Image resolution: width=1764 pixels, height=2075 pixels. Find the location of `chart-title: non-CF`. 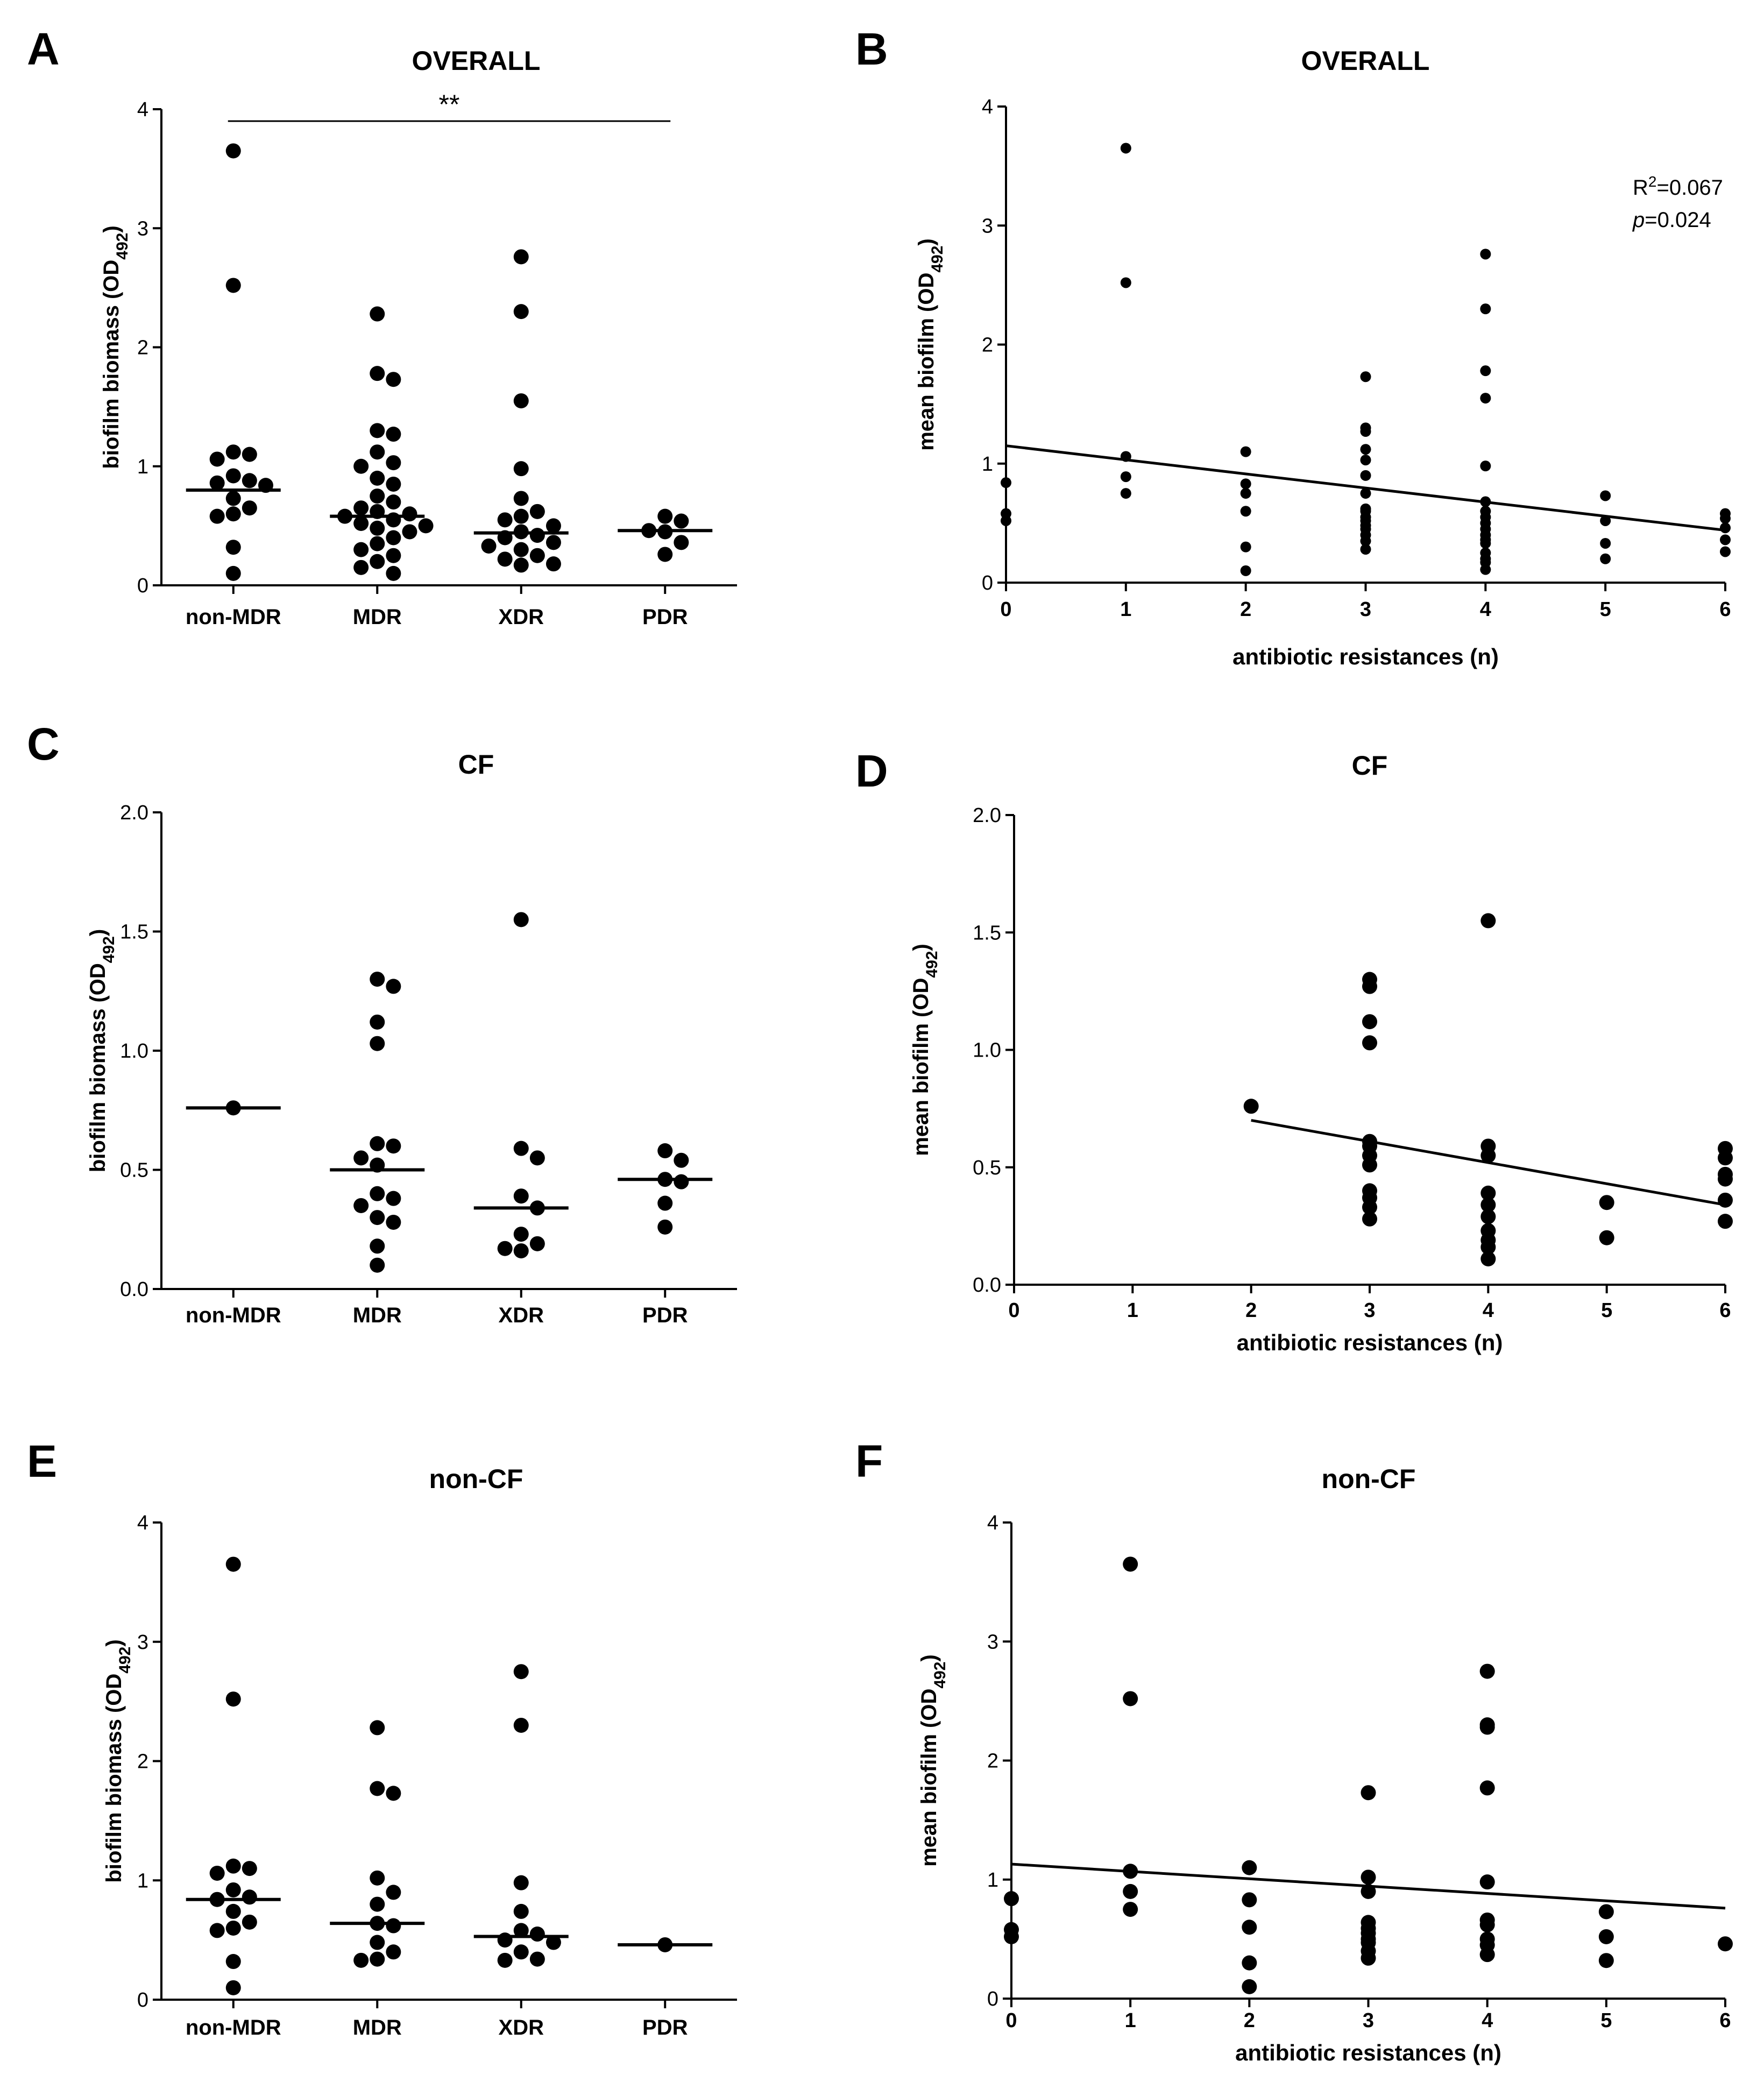

chart-title: non-CF is located at coordinates (1369, 1479).